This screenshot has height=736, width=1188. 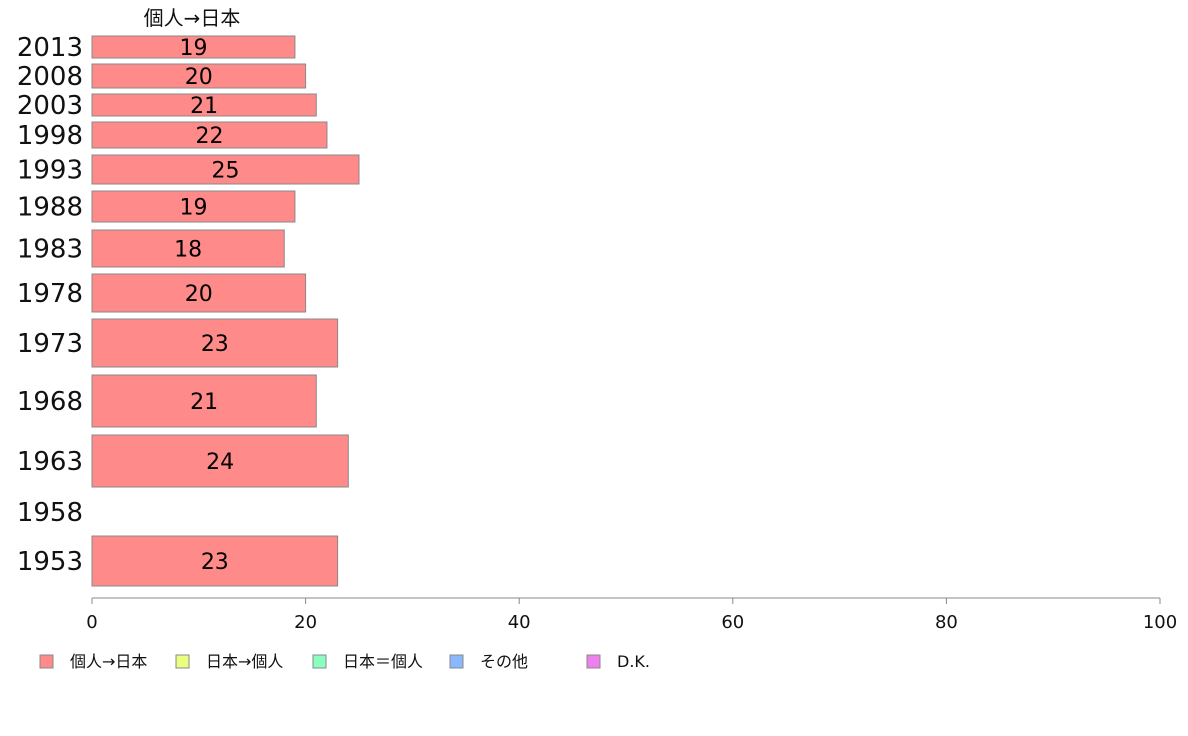 I want to click on legend: 個人→日本 日本→個人 日本＝個人 その他 D.K., so click(x=344, y=661).